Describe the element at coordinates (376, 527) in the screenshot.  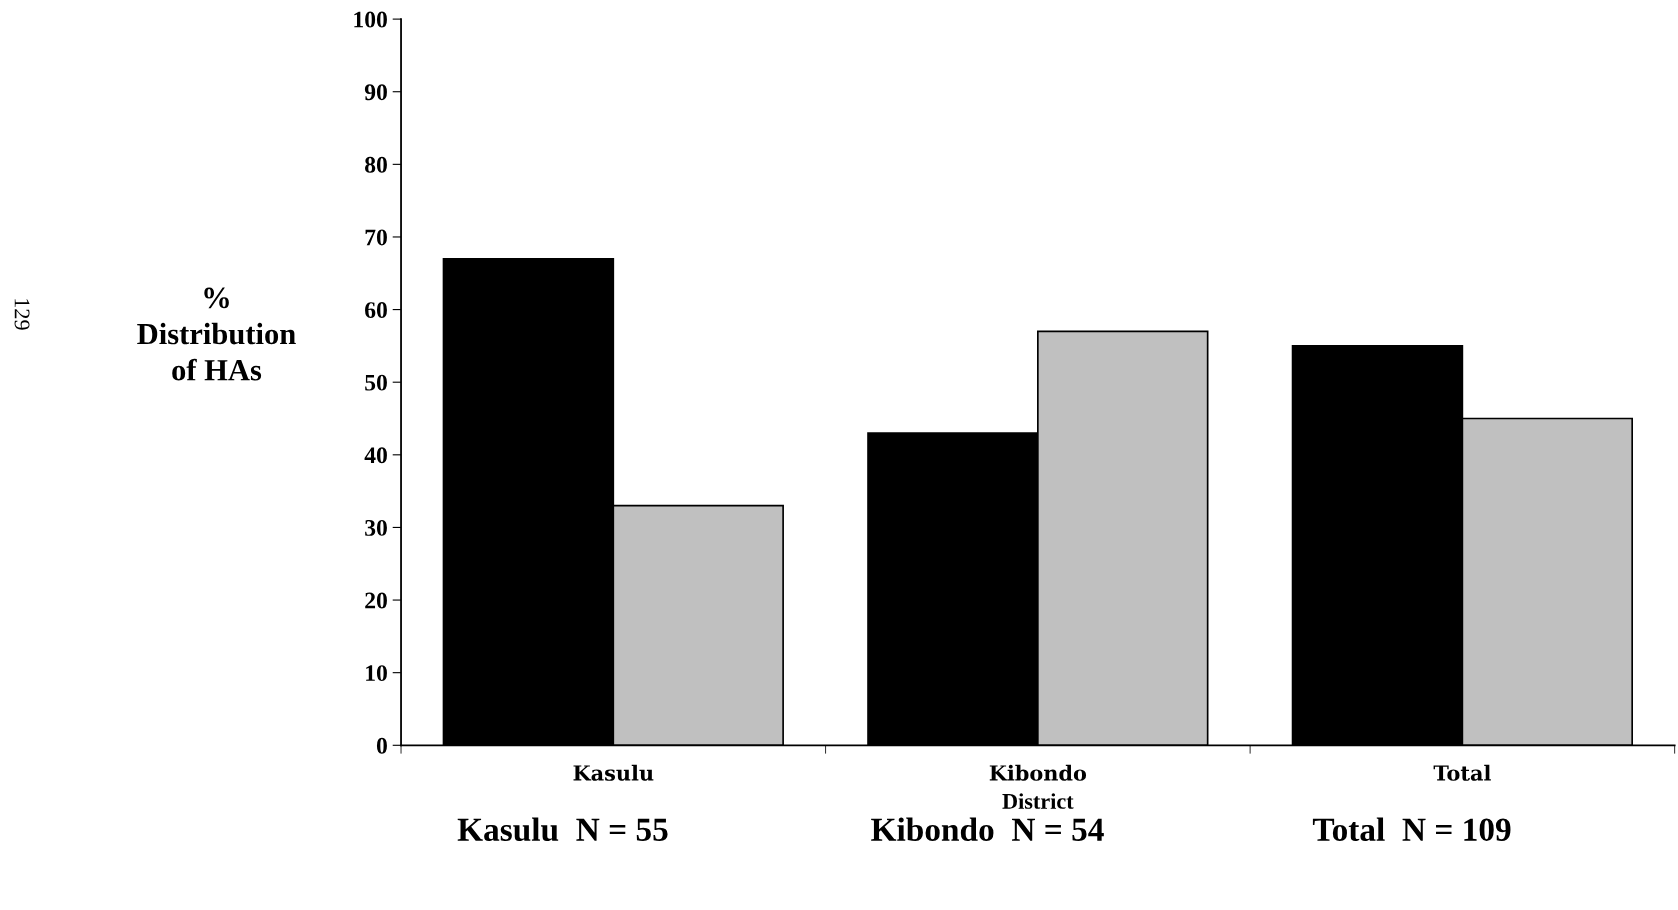
I see `y-tick-label: 30` at that location.